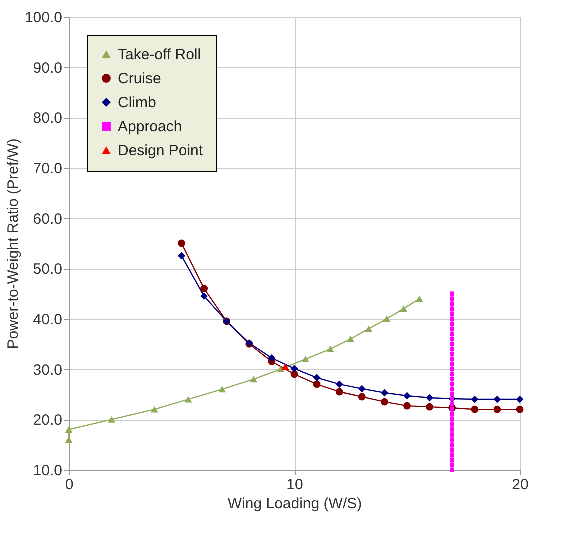 The width and height of the screenshot is (574, 535). I want to click on legend-label: Cruise, so click(140, 79).